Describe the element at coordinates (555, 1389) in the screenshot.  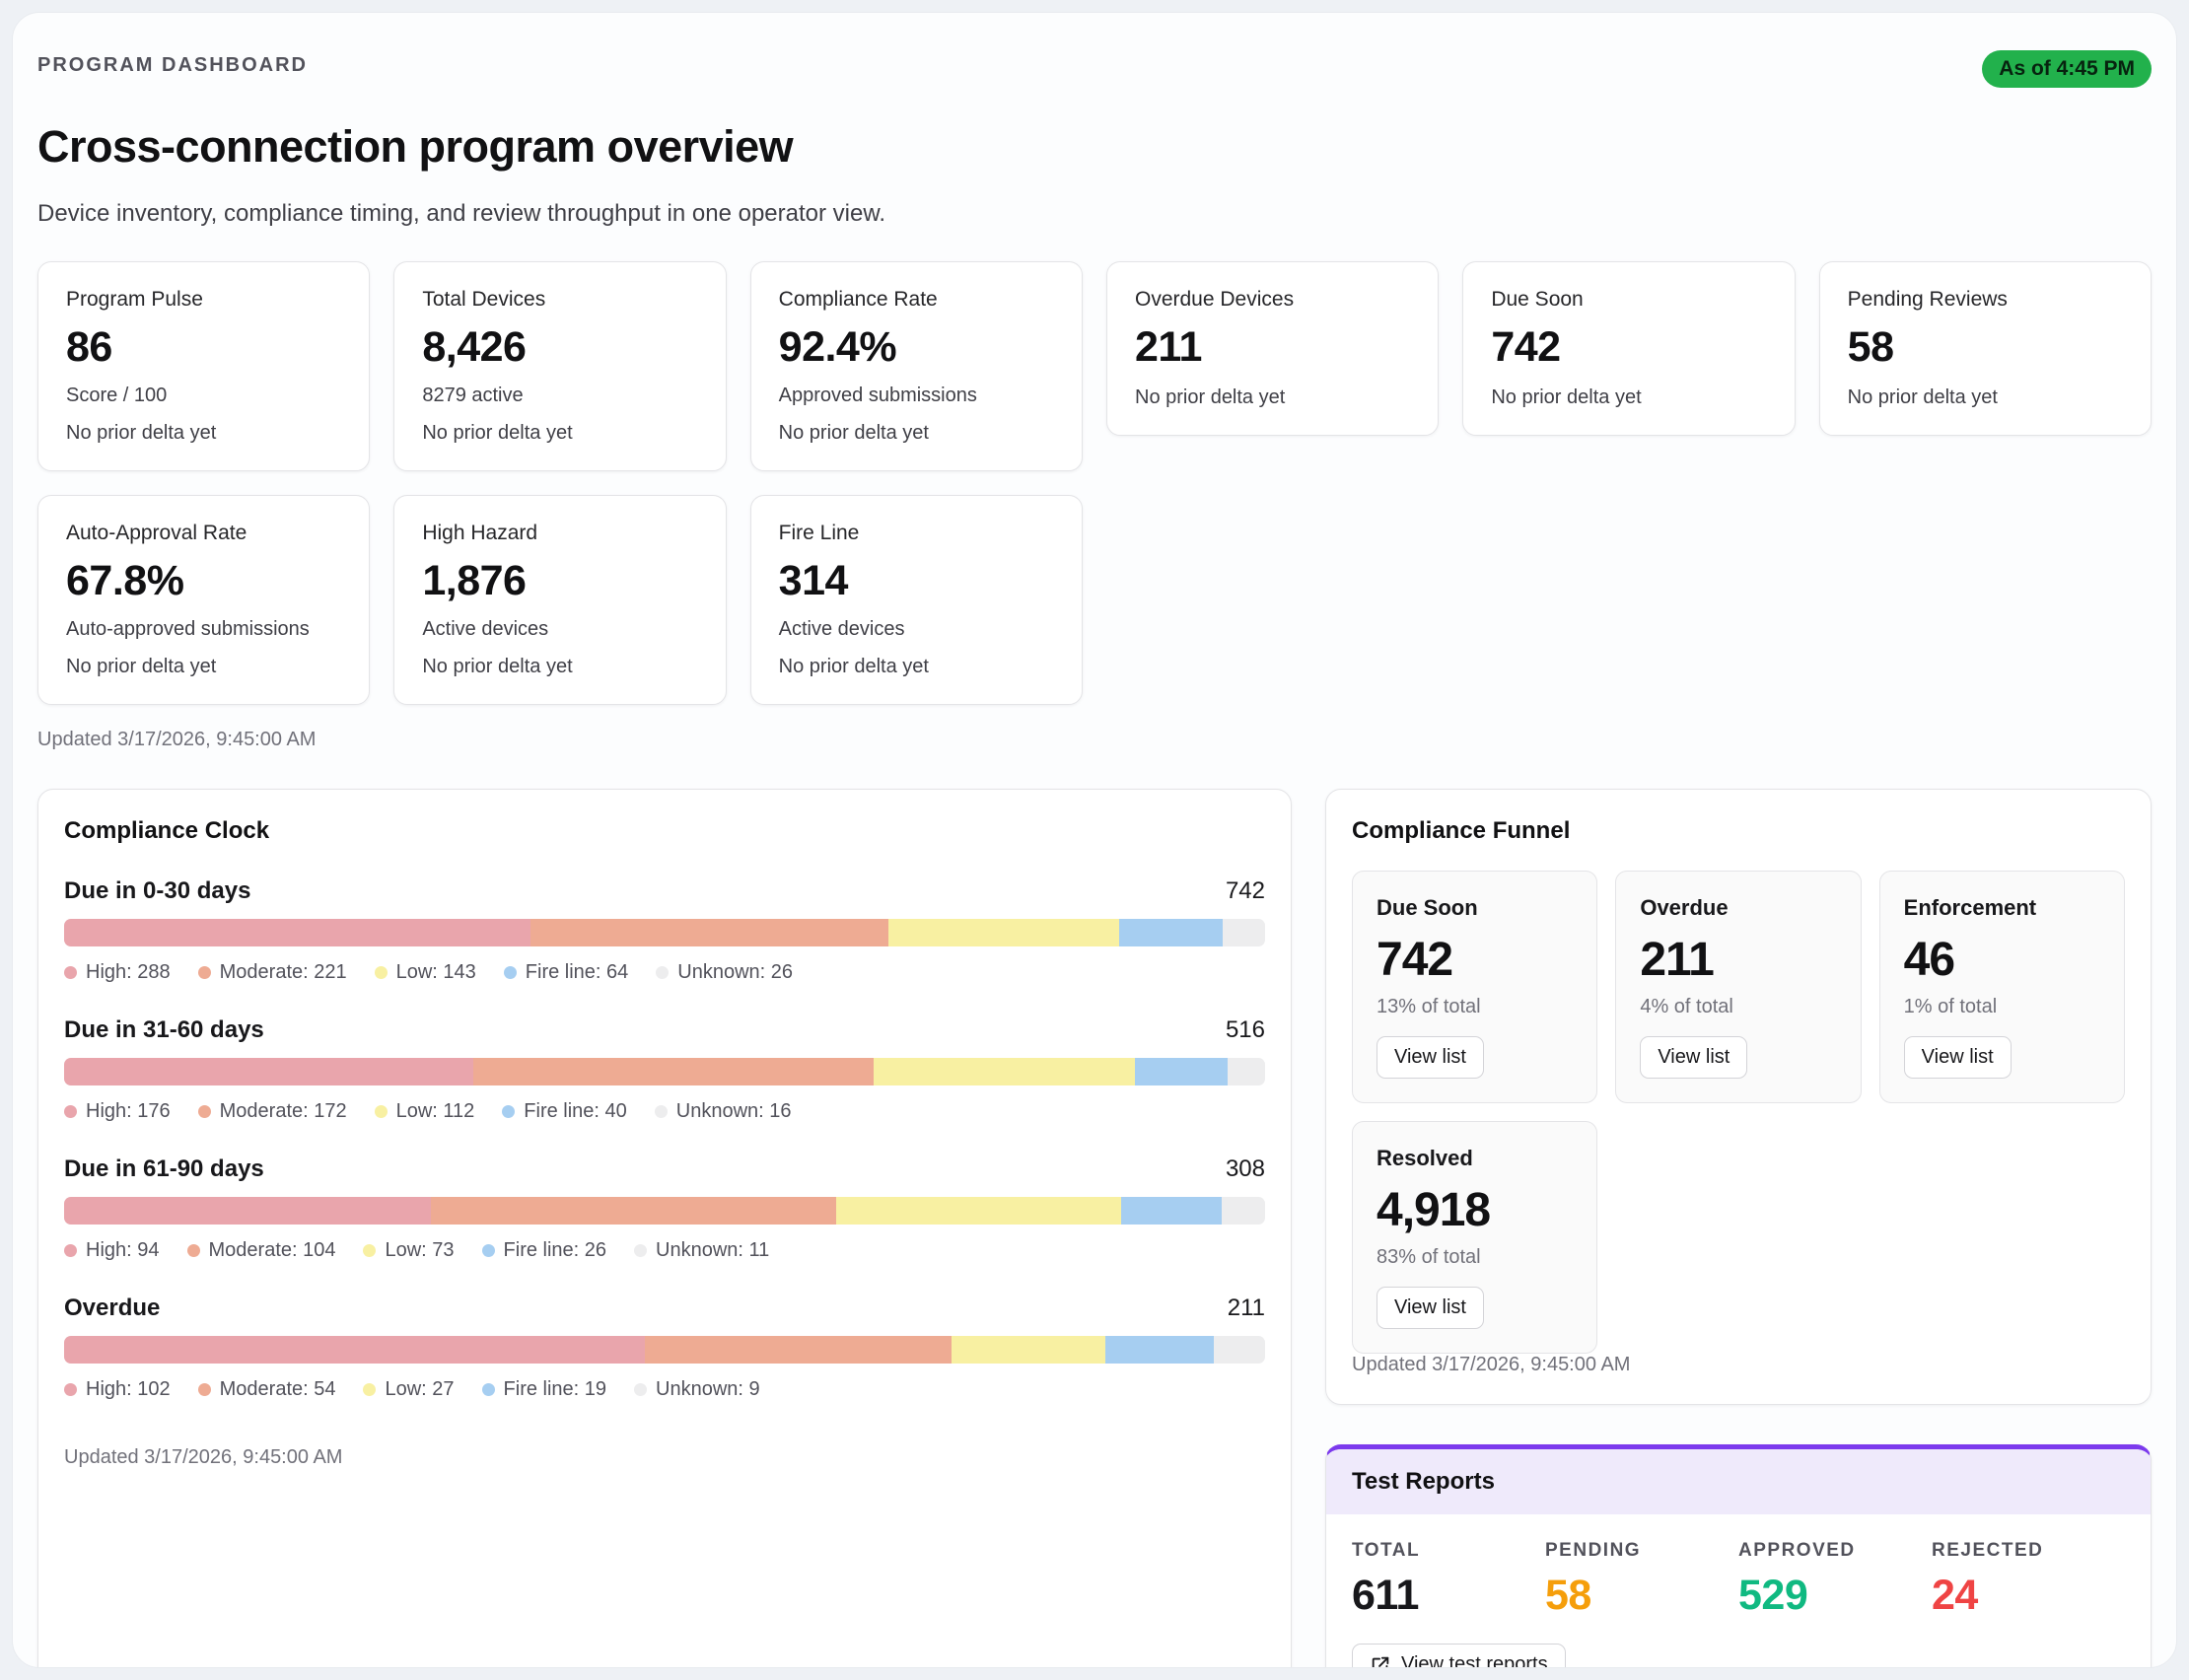
I see `legend-label: Fire line: 19` at that location.